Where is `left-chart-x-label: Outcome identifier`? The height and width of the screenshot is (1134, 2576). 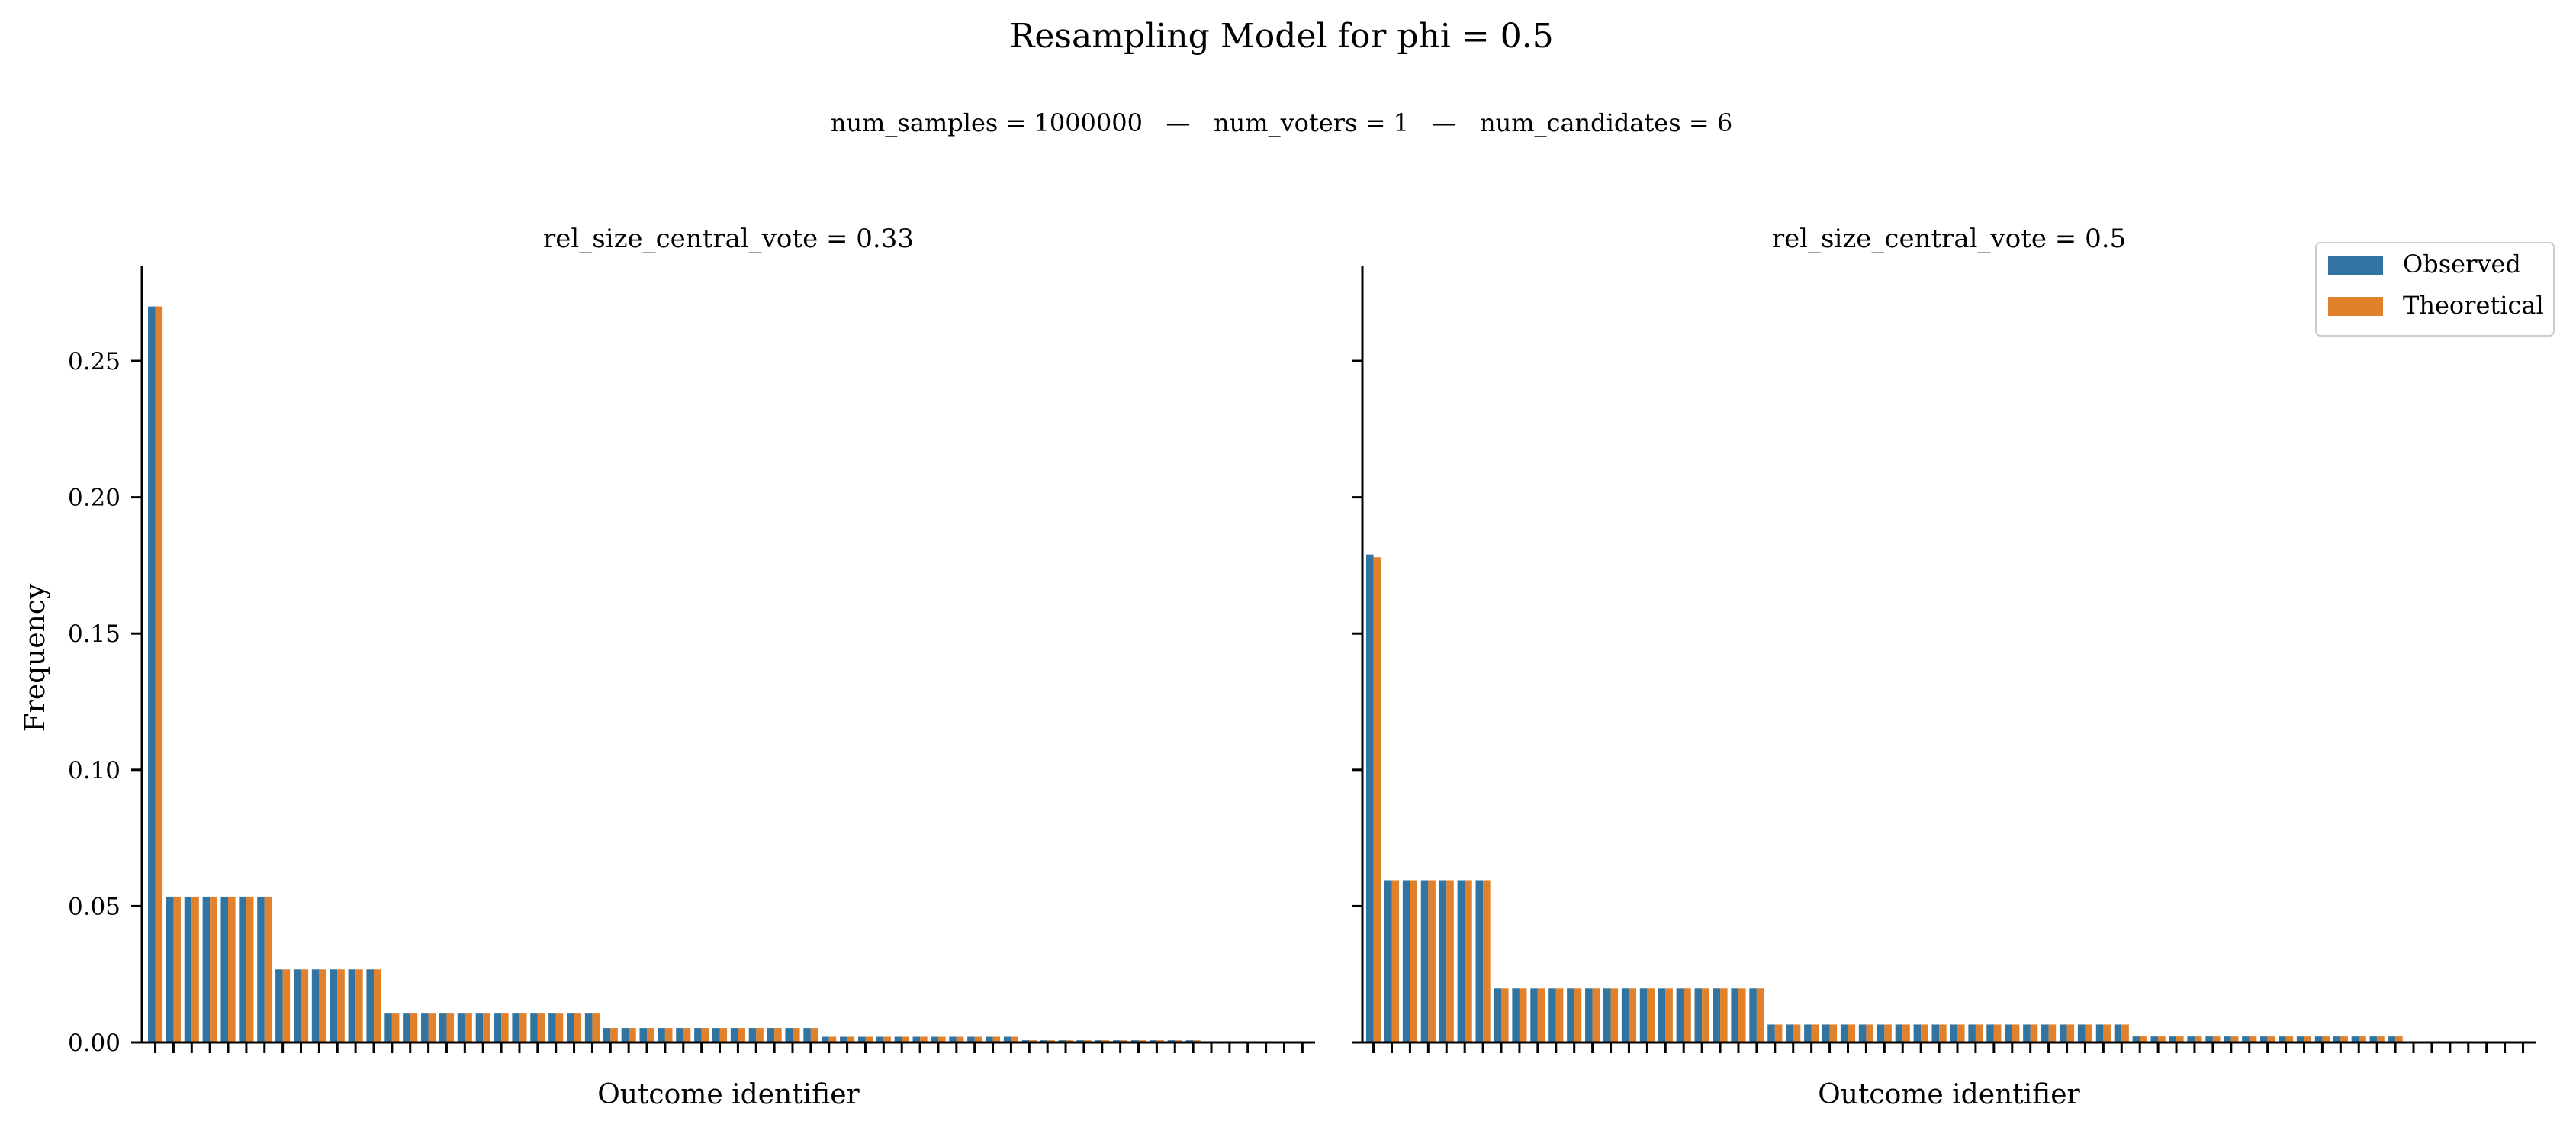
left-chart-x-label: Outcome identifier is located at coordinates (728, 1094).